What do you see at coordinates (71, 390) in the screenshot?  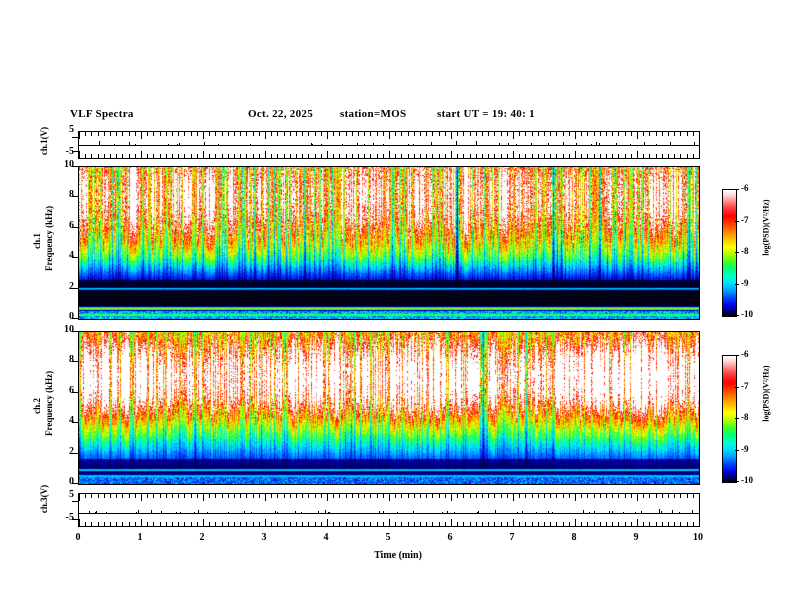 I see `y-tick-label: 6` at bounding box center [71, 390].